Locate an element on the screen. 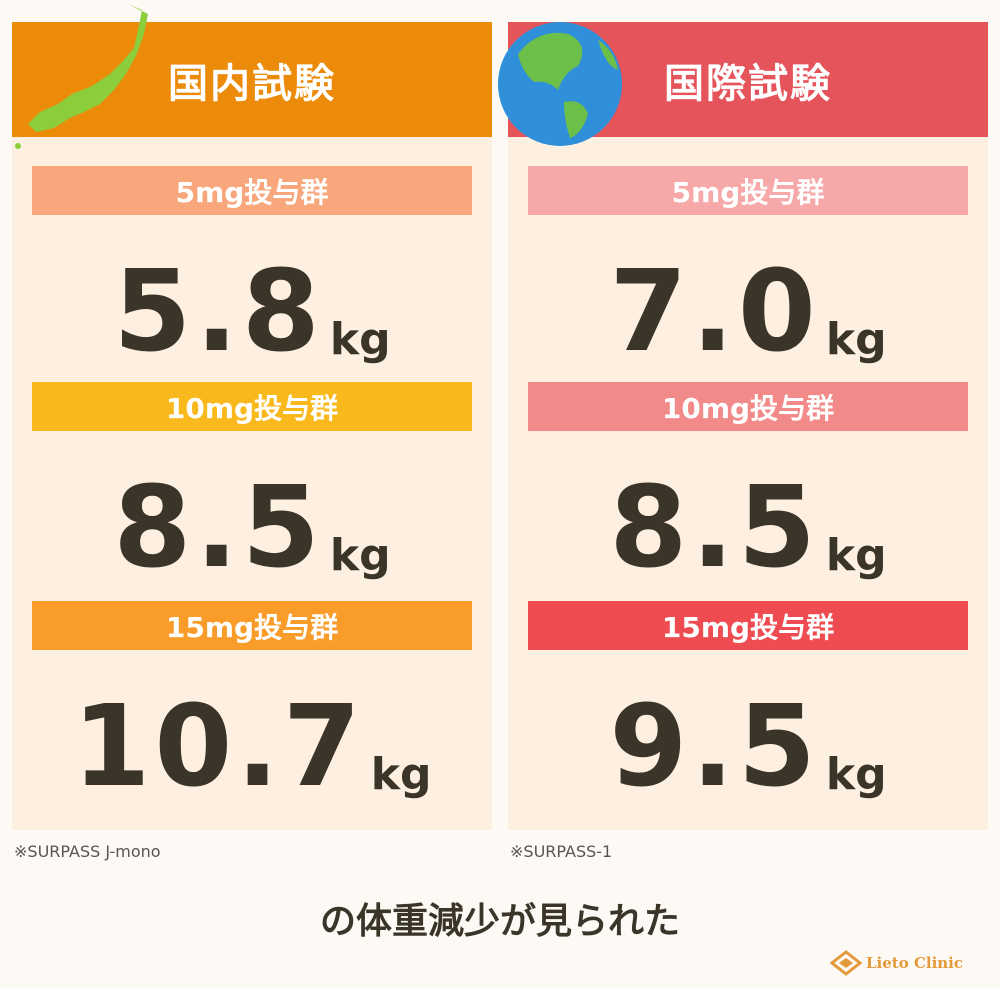 The width and height of the screenshot is (1000, 988). value-number: 5.8 is located at coordinates (218, 312).